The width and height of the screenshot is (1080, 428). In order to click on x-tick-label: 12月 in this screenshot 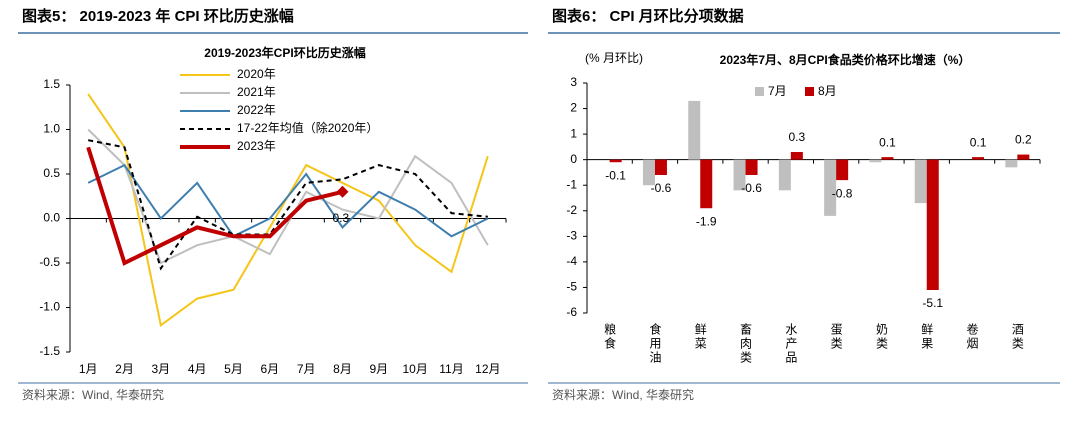, I will do `click(487, 369)`.